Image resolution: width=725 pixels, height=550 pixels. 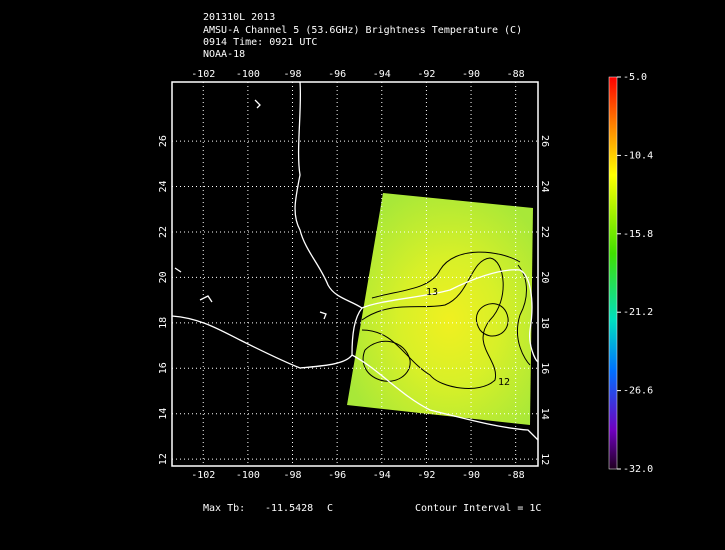 What do you see at coordinates (638, 469) in the screenshot?
I see `colorbar-label: -32.0` at bounding box center [638, 469].